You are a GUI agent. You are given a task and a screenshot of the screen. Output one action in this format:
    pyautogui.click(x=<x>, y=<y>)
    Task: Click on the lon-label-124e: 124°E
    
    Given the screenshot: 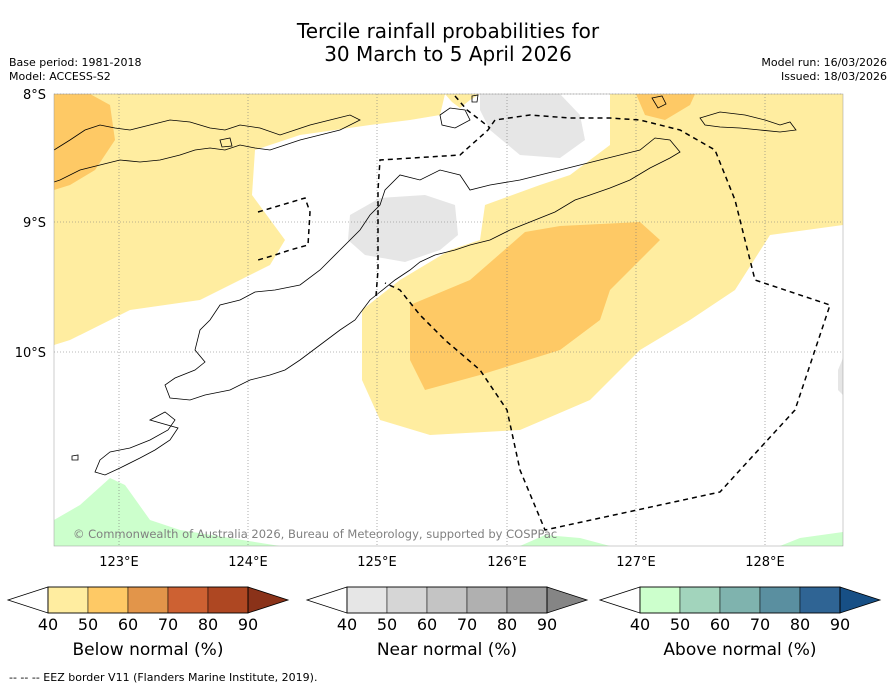 What is the action you would take?
    pyautogui.click(x=248, y=562)
    